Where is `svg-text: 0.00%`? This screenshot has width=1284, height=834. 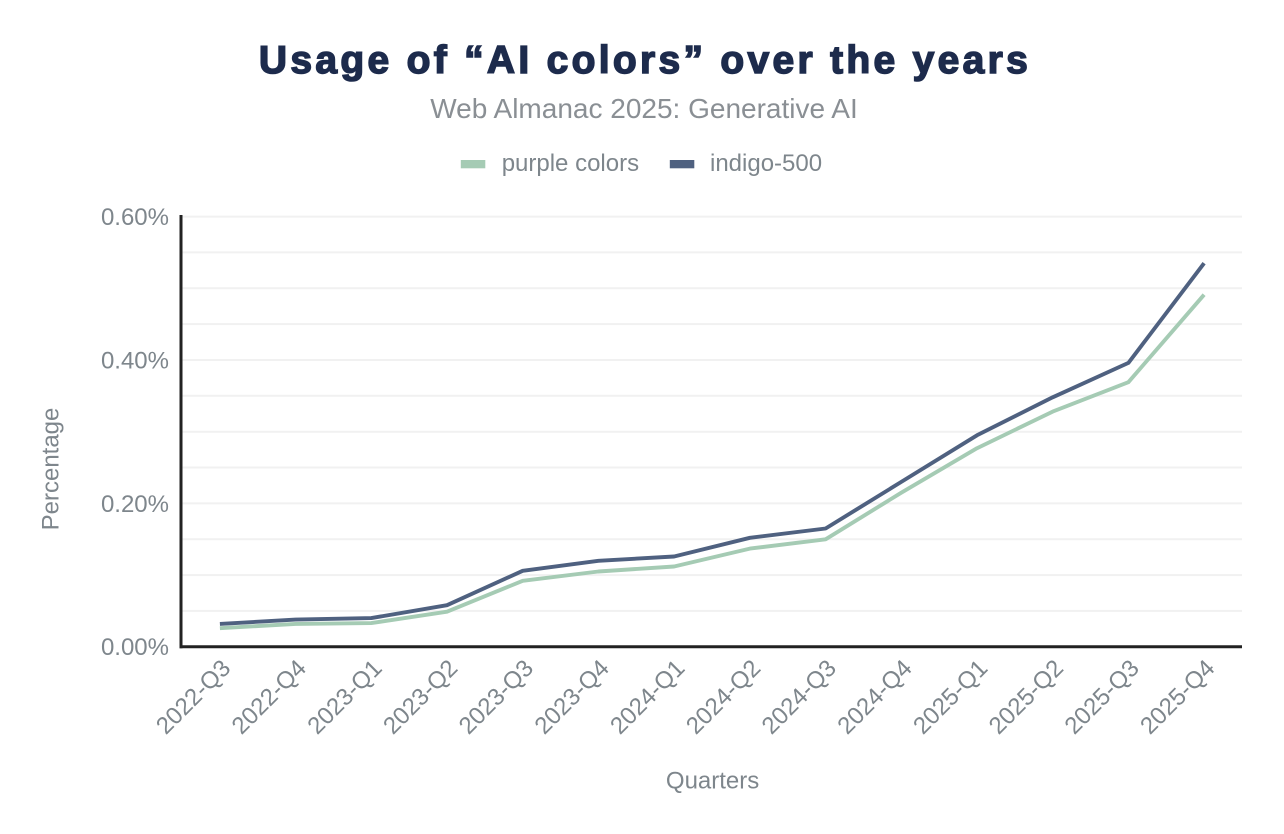 svg-text: 0.00% is located at coordinates (135, 647).